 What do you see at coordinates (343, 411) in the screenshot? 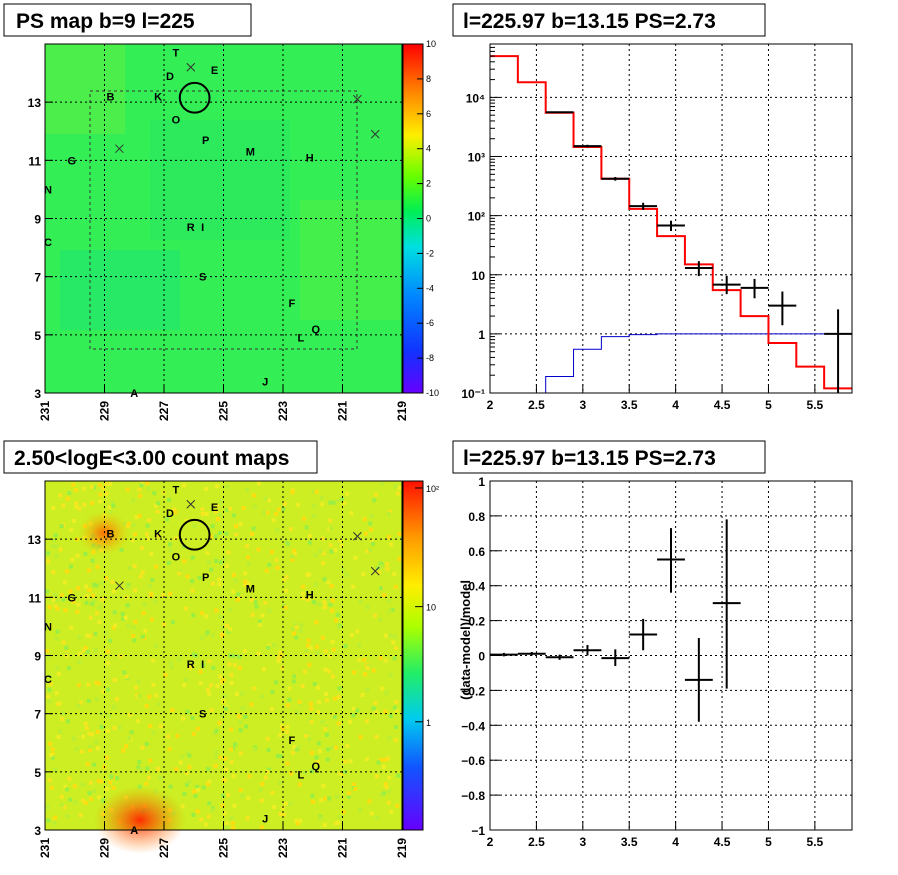
I see `x-tick-label: 221` at bounding box center [343, 411].